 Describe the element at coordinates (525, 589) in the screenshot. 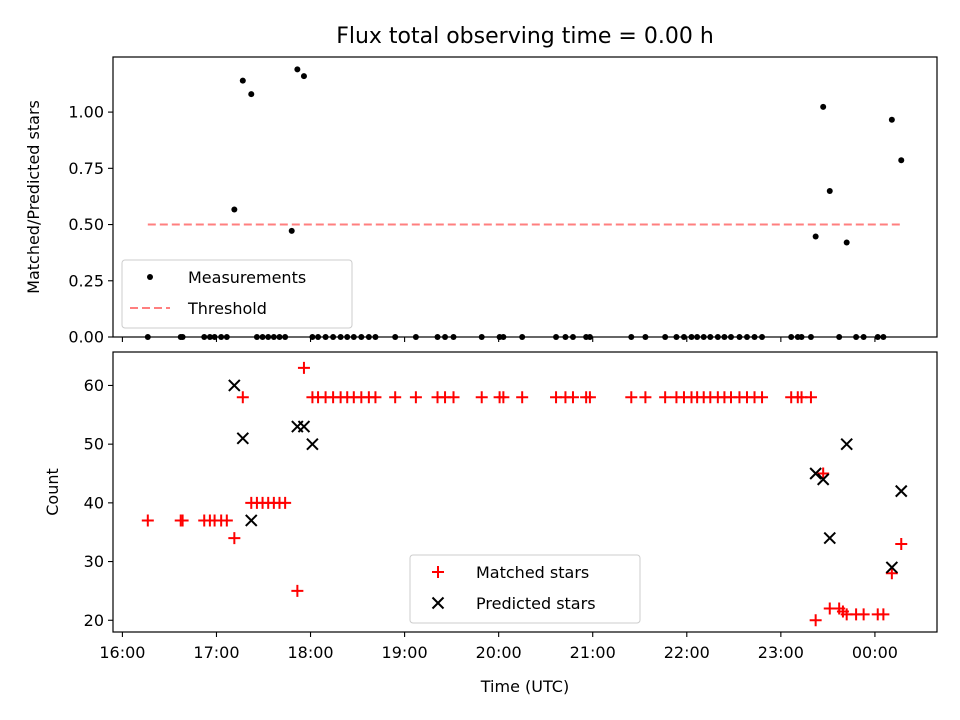

I see `legend: Matched stars Predicted stars` at that location.